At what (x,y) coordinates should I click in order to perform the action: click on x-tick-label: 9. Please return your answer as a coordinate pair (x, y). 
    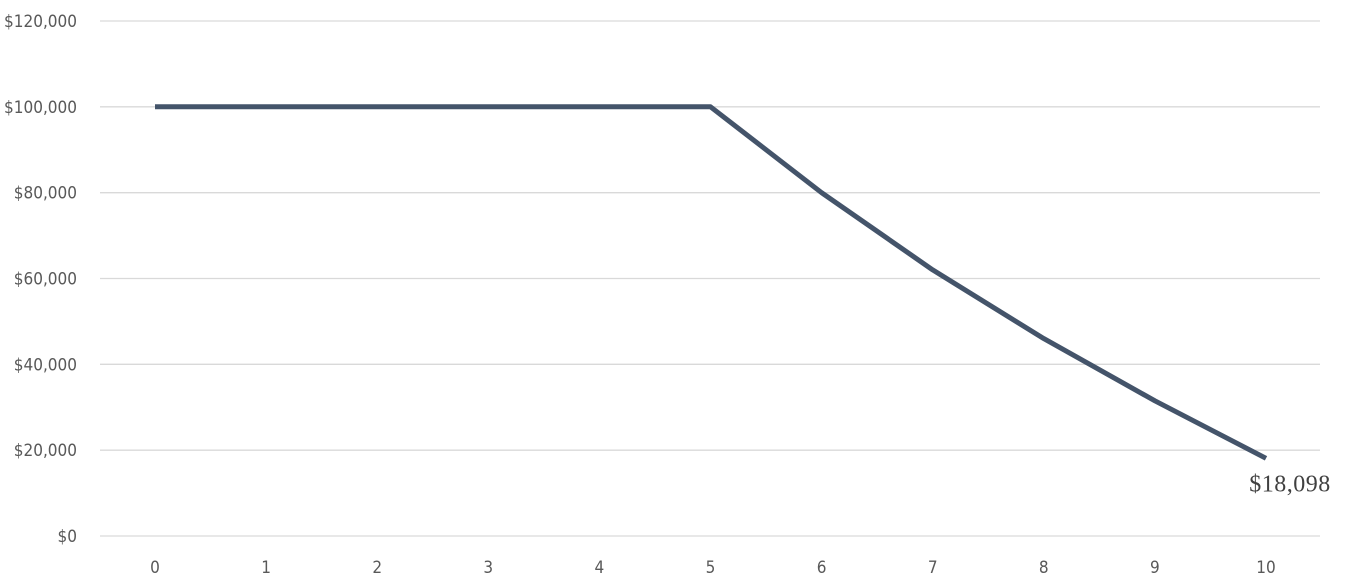
    Looking at the image, I should click on (1155, 567).